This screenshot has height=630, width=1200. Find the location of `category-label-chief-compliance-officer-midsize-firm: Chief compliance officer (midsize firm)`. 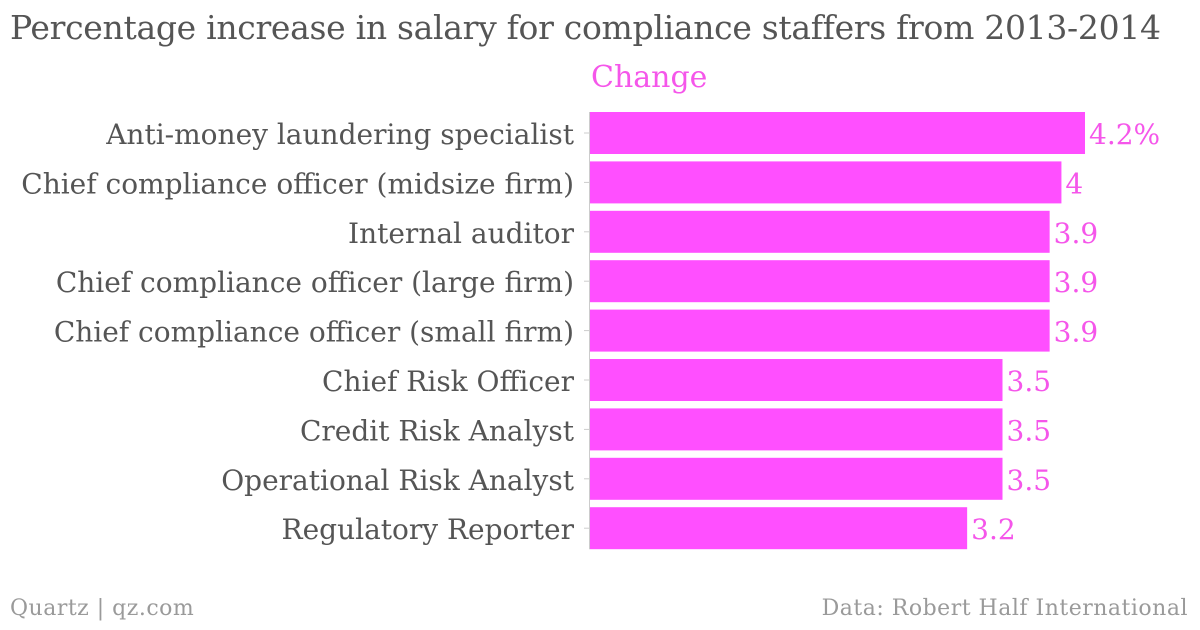

category-label-chief-compliance-officer-midsize-firm: Chief compliance officer (midsize firm) is located at coordinates (297, 183).